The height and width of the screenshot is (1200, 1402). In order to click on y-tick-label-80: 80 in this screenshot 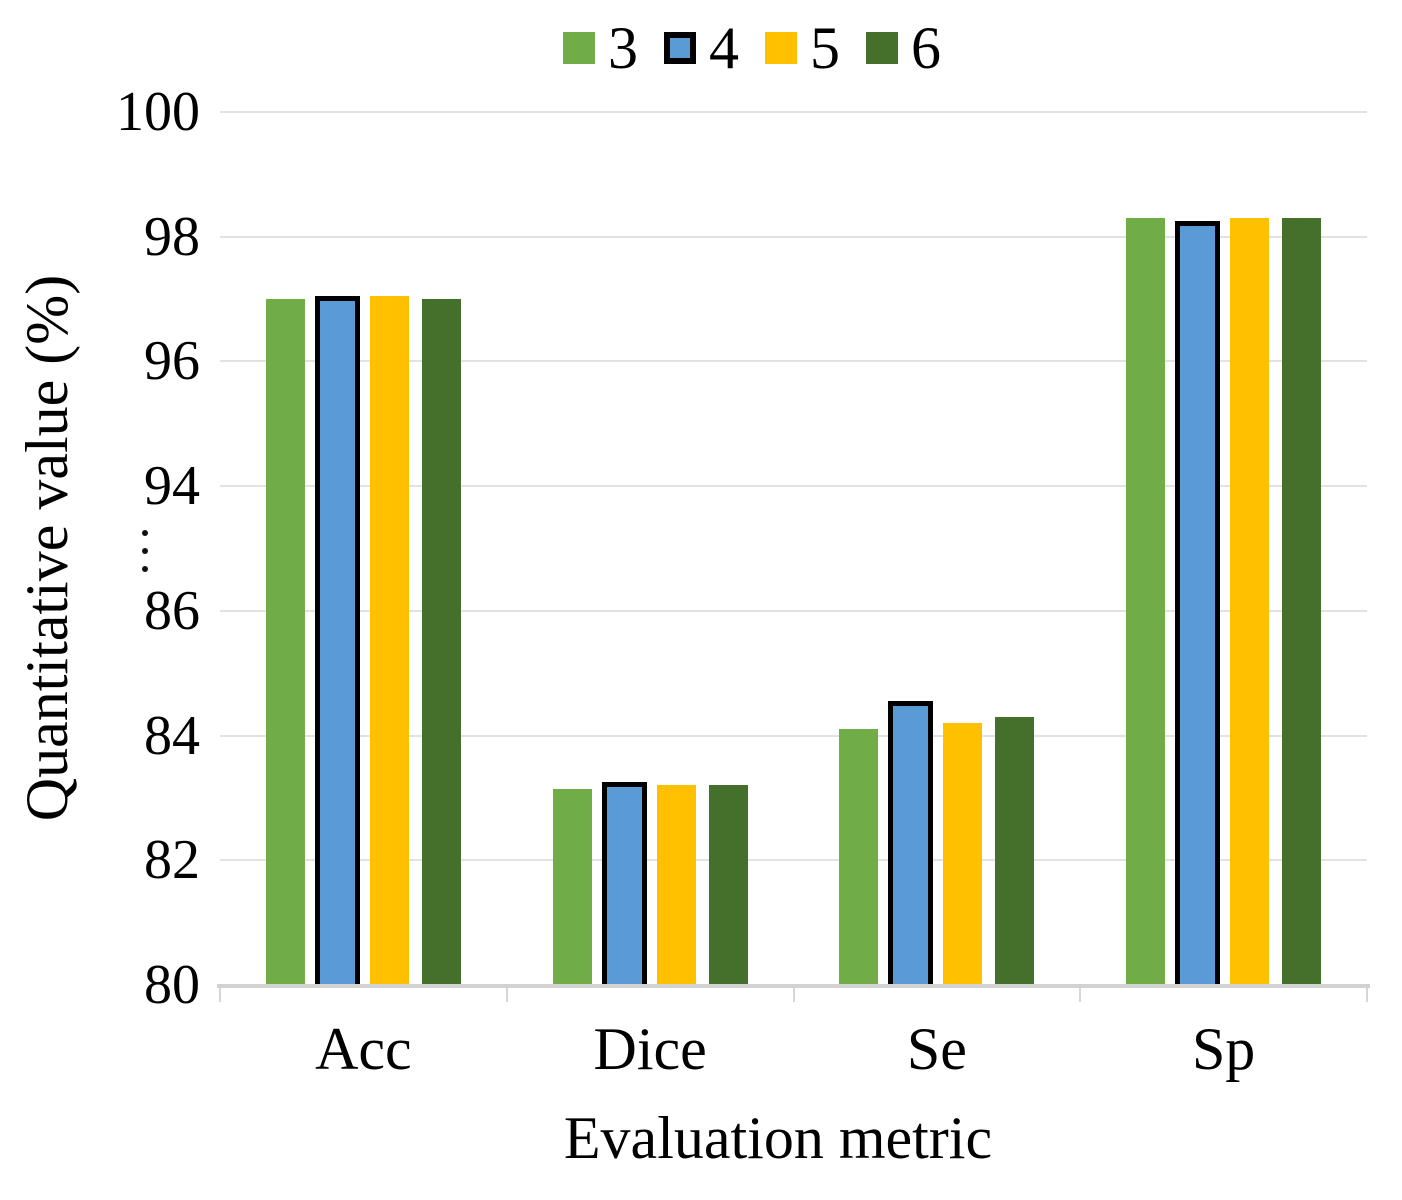, I will do `click(172, 985)`.